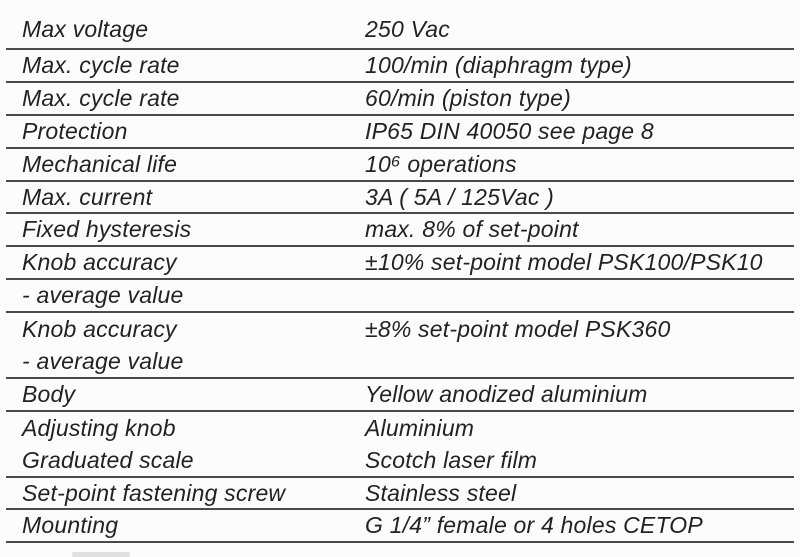 The height and width of the screenshot is (557, 800). I want to click on table-row: Protection IP65 DIN 40050 see page 8, so click(400, 132).